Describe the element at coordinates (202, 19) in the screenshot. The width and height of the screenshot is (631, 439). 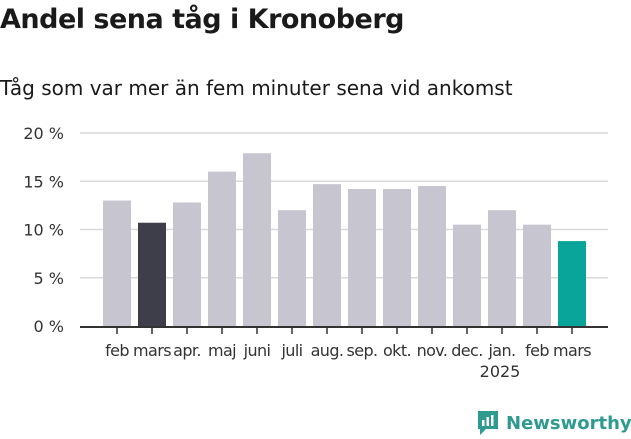
I see `chart-title: Andel sena tåg i Kronoberg` at that location.